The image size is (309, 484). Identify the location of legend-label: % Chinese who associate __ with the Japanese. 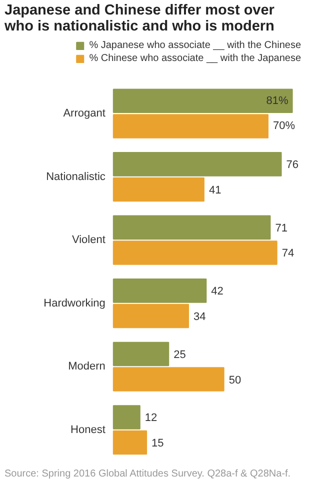
(195, 58).